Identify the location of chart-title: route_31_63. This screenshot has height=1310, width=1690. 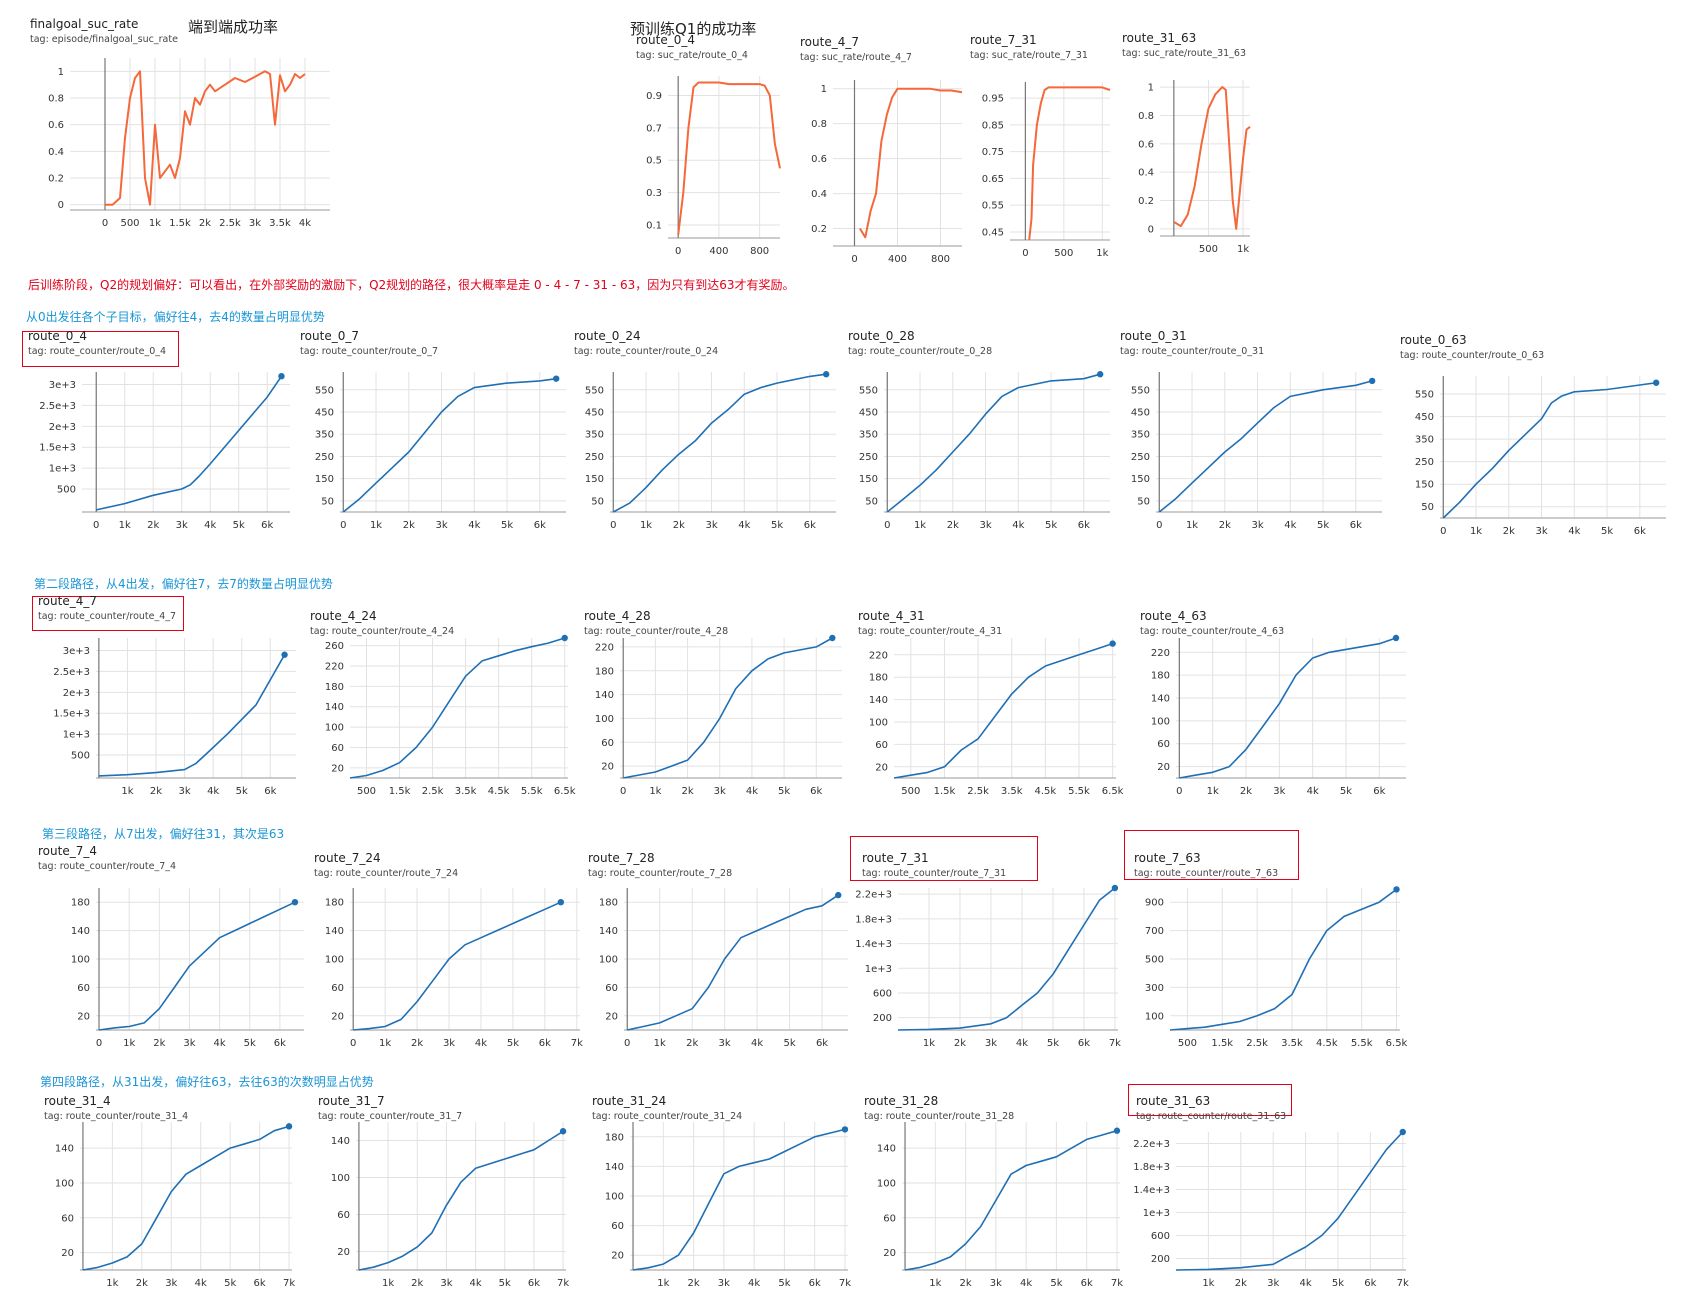
(1173, 1101).